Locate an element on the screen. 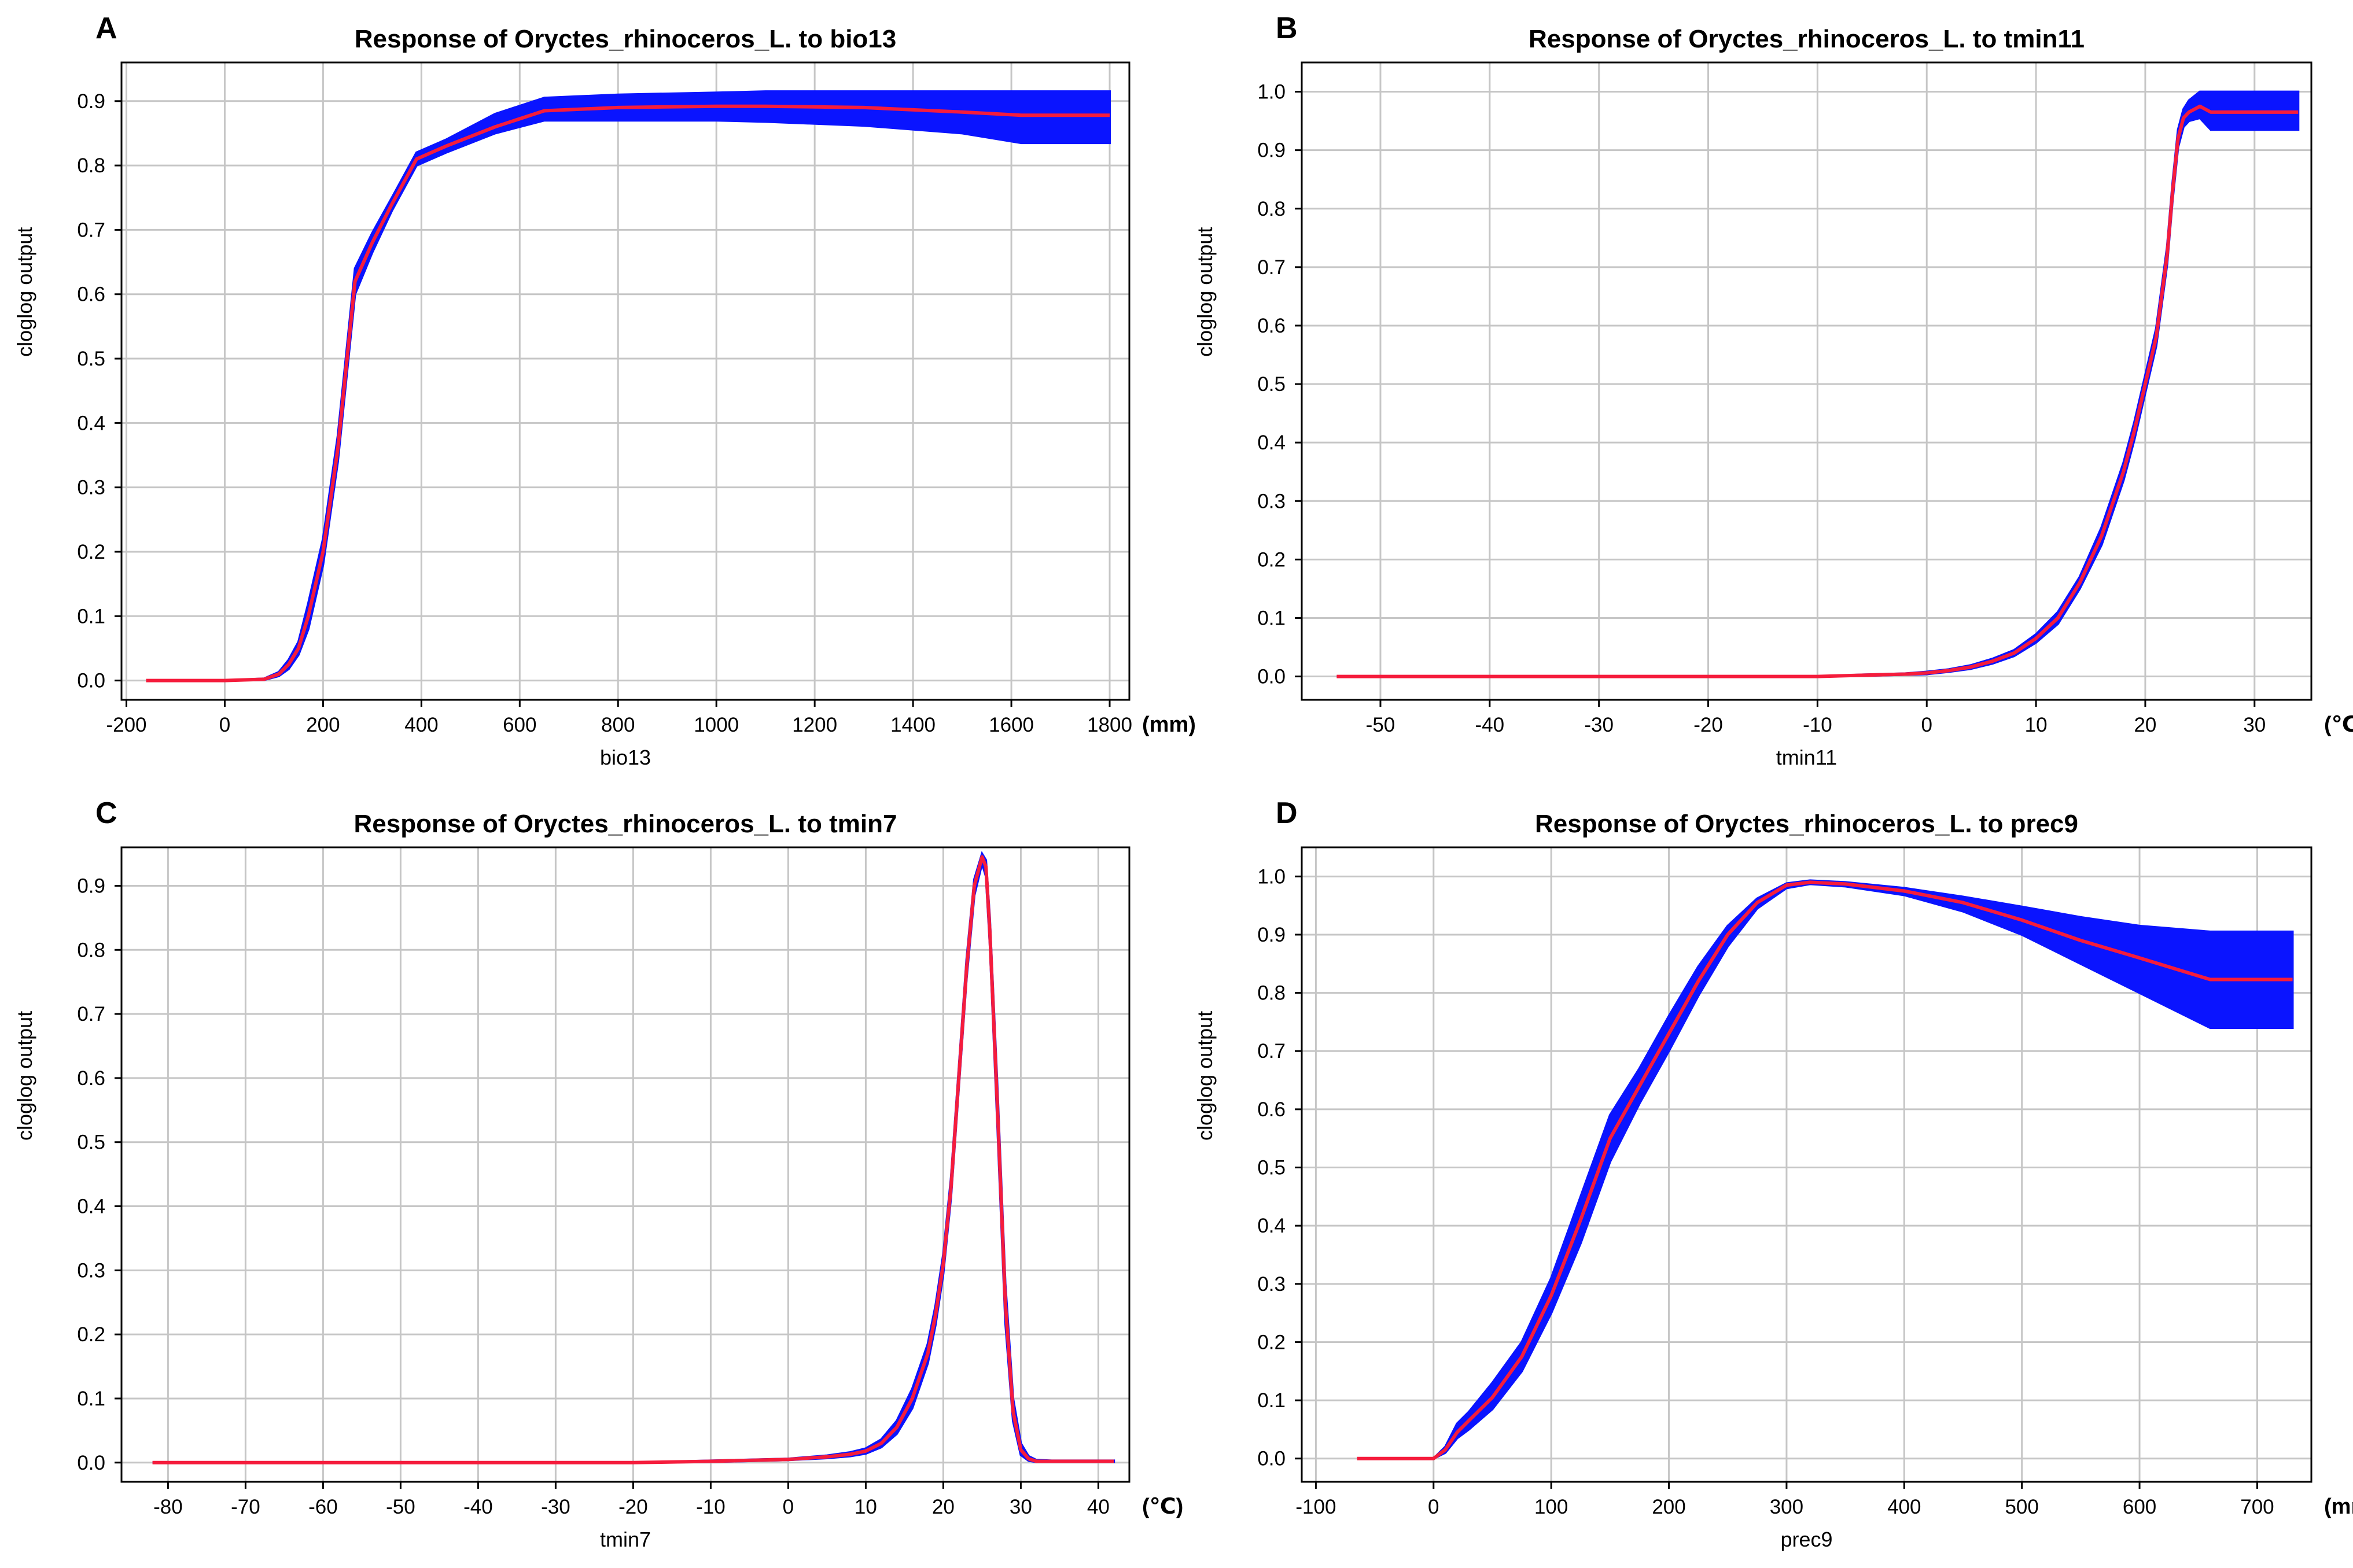 The height and width of the screenshot is (1568, 2353). x-tick-label: -80 is located at coordinates (168, 1507).